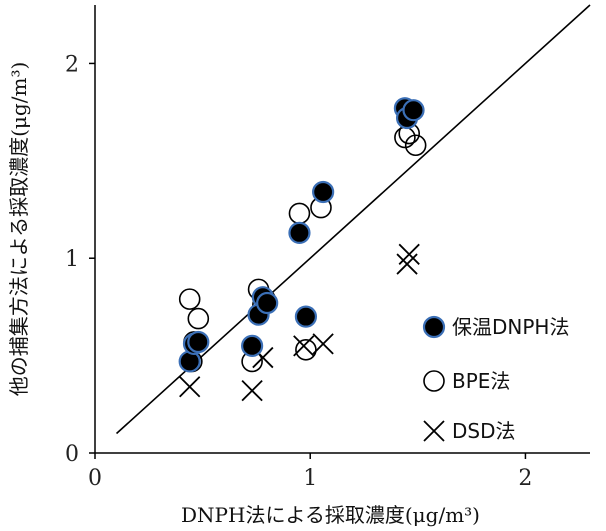 This screenshot has width=606, height=531. Describe the element at coordinates (72, 259) in the screenshot. I see `y-tick-label: 1` at that location.